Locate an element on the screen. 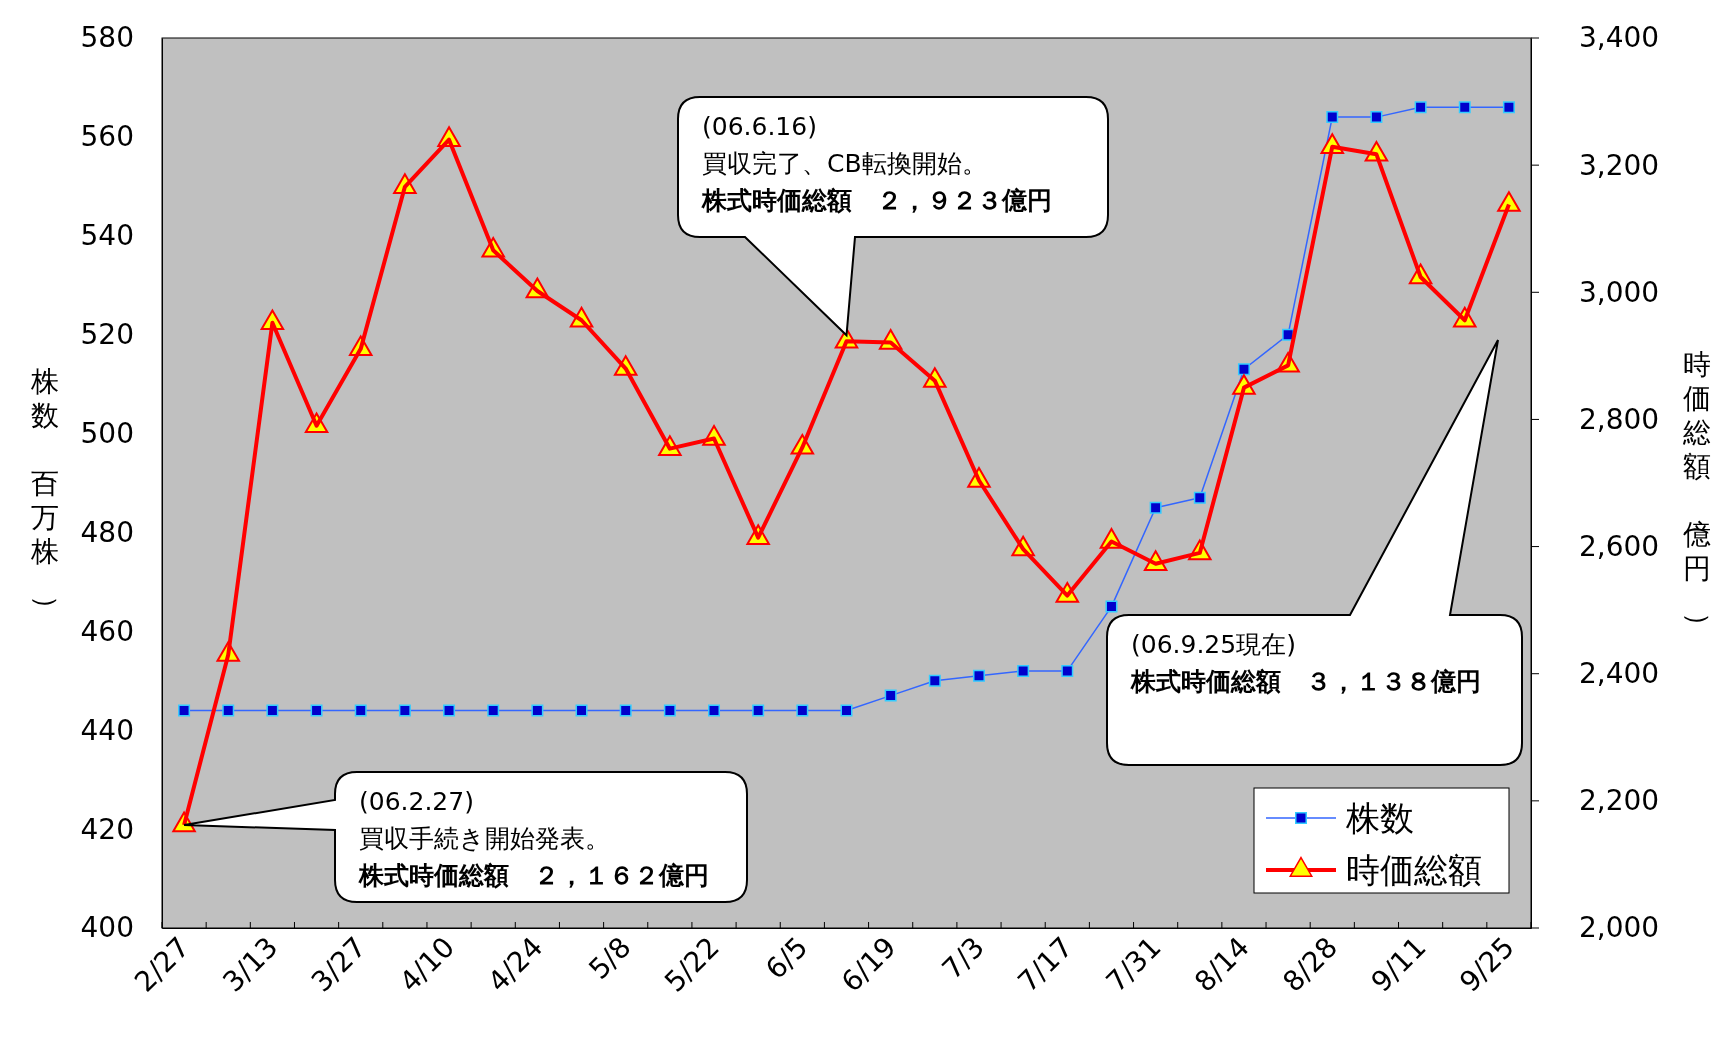  y-tick-label: 560 is located at coordinates (107, 137).